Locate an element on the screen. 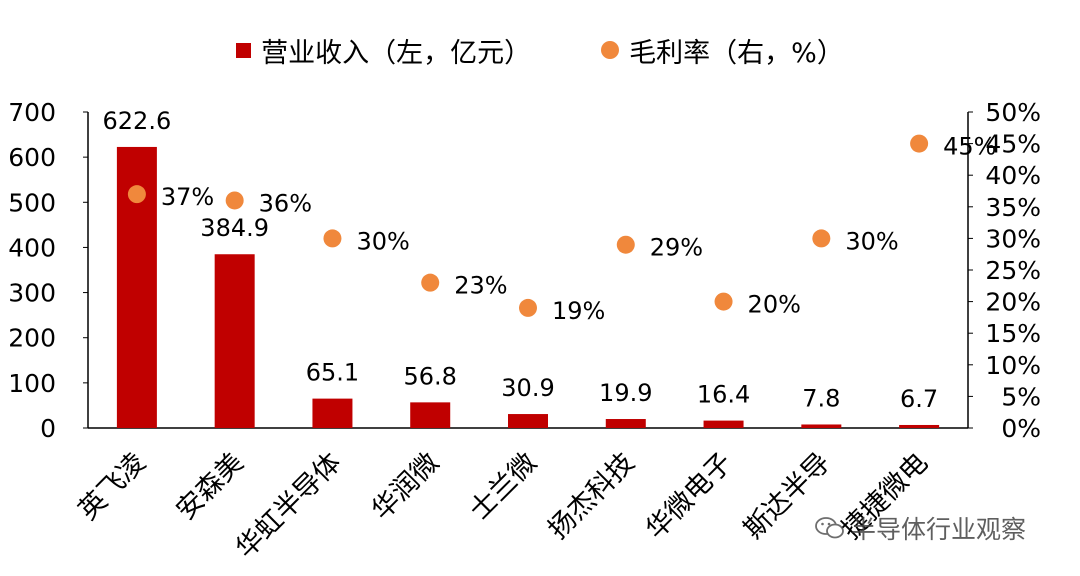 The image size is (1080, 576). bar-value-label: 384.9 is located at coordinates (234, 228).